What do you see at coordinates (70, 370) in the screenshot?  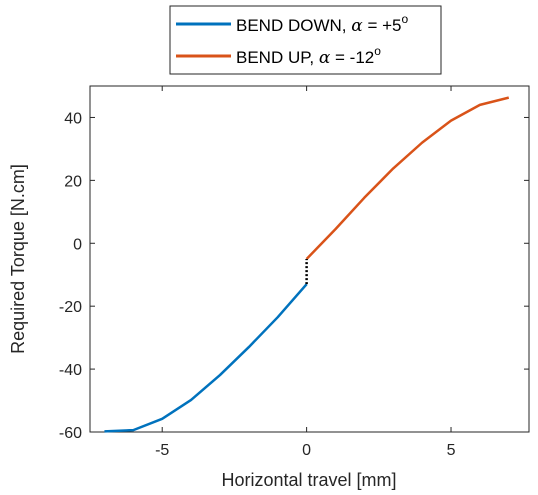 I see `y-tick-label: -40` at bounding box center [70, 370].